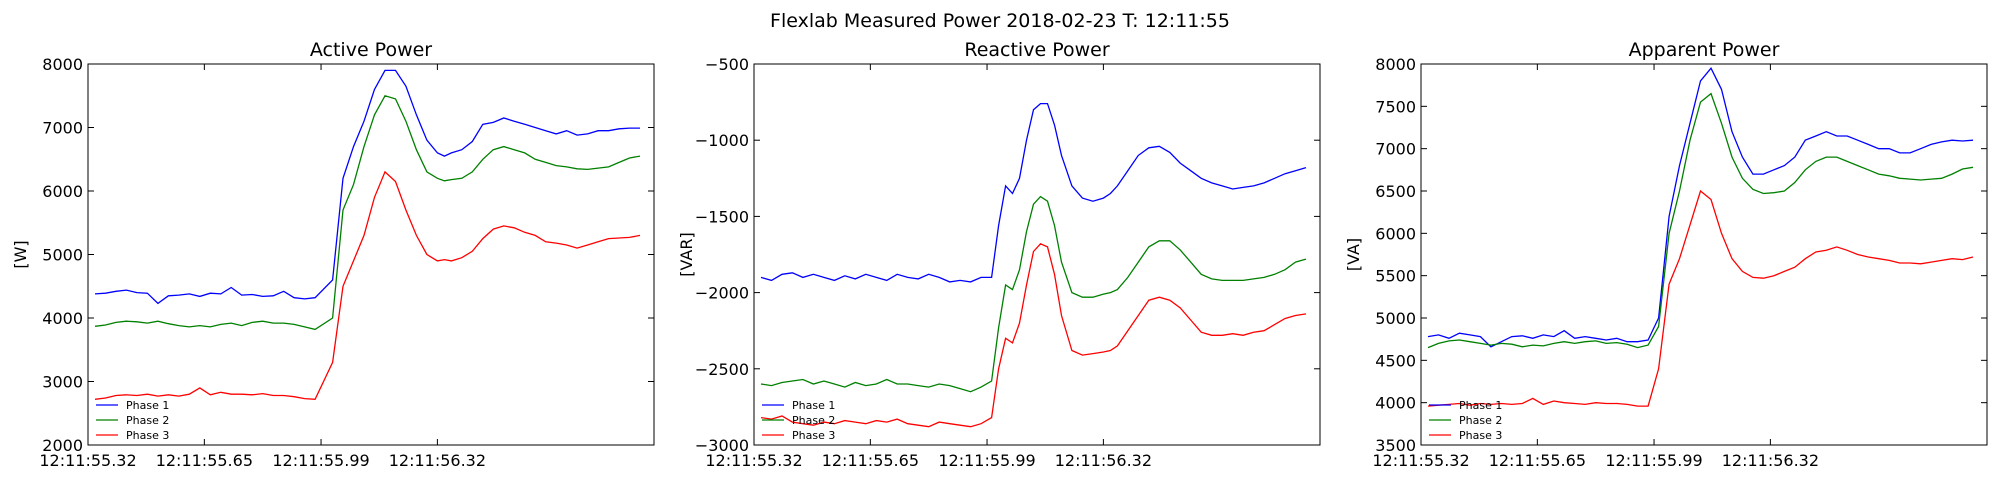  What do you see at coordinates (1395, 233) in the screenshot?
I see `apparent-power-ytick-label: 6000` at bounding box center [1395, 233].